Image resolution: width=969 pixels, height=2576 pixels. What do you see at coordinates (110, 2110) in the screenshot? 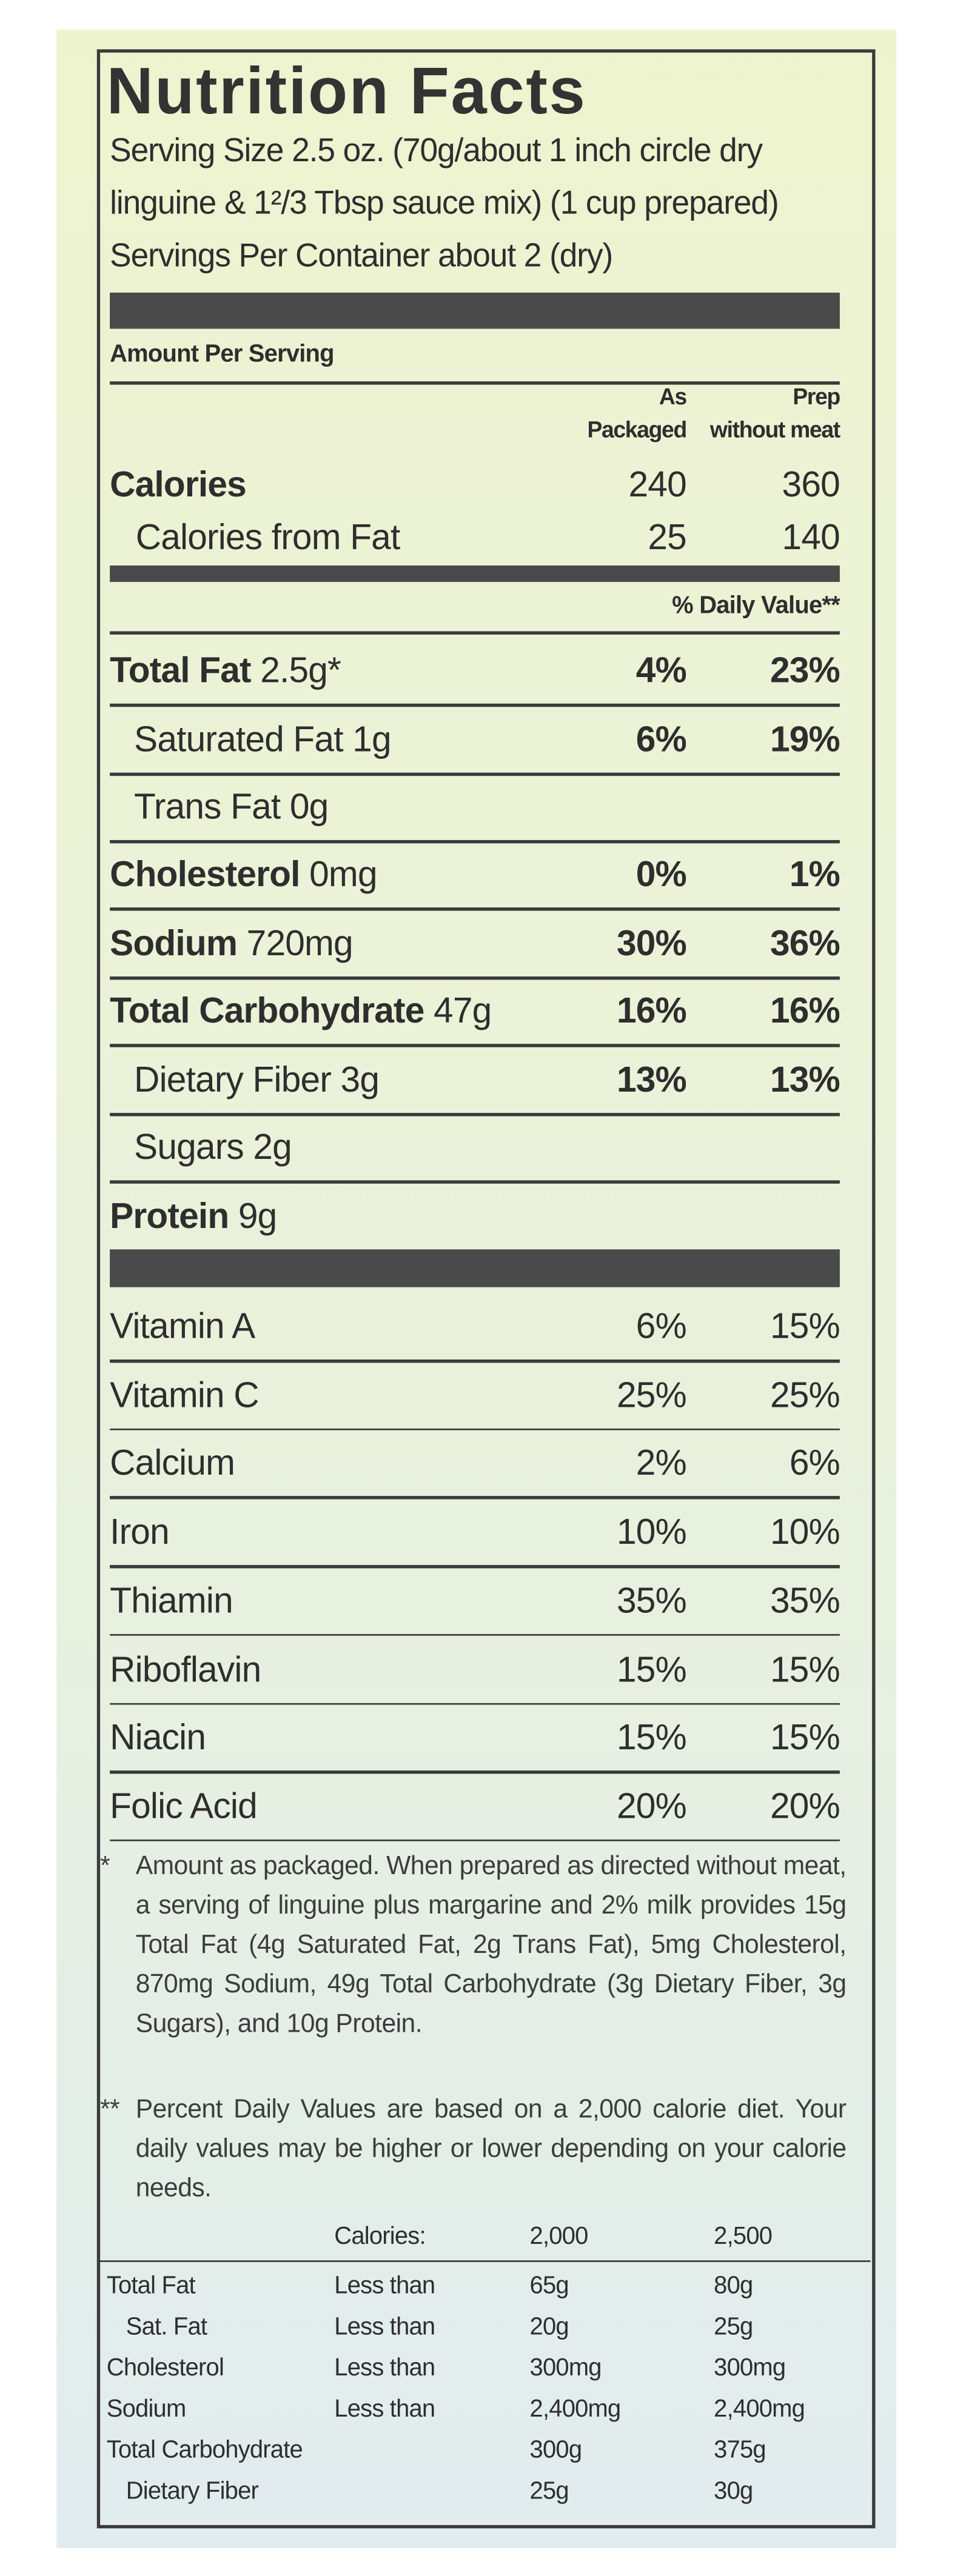
I see `footnote-mark: **` at bounding box center [110, 2110].